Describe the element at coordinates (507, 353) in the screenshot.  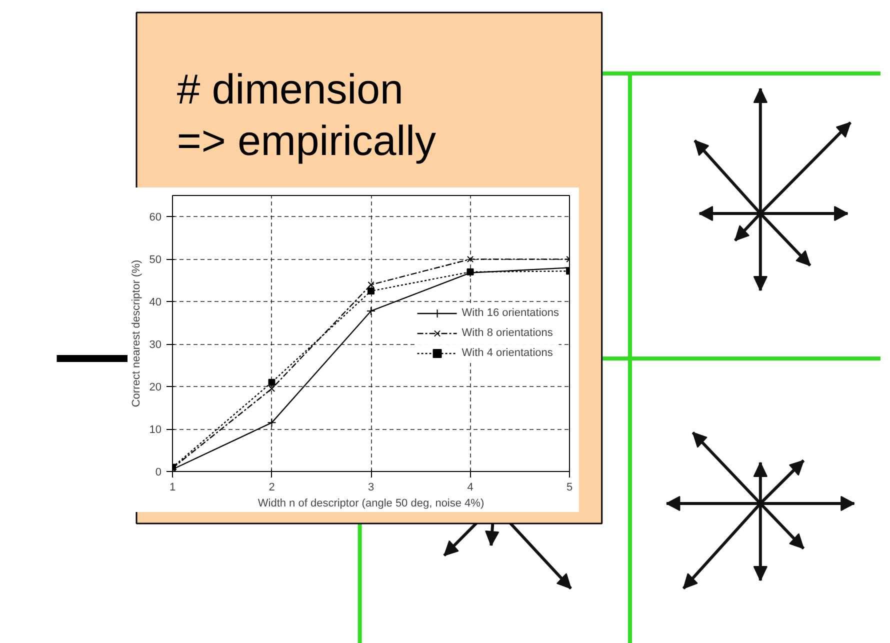
I see `legend-label: With 4 orientations` at that location.